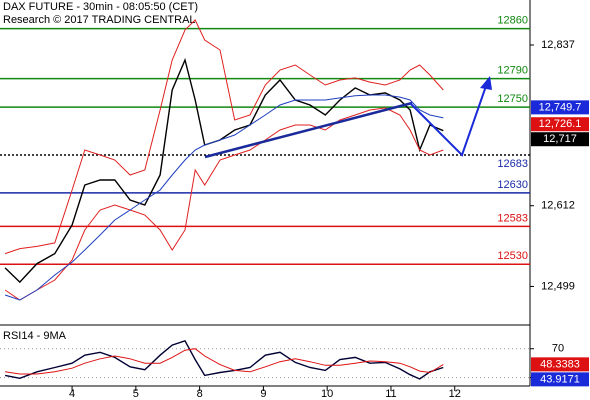  I want to click on level-label: 12683, so click(512, 164).